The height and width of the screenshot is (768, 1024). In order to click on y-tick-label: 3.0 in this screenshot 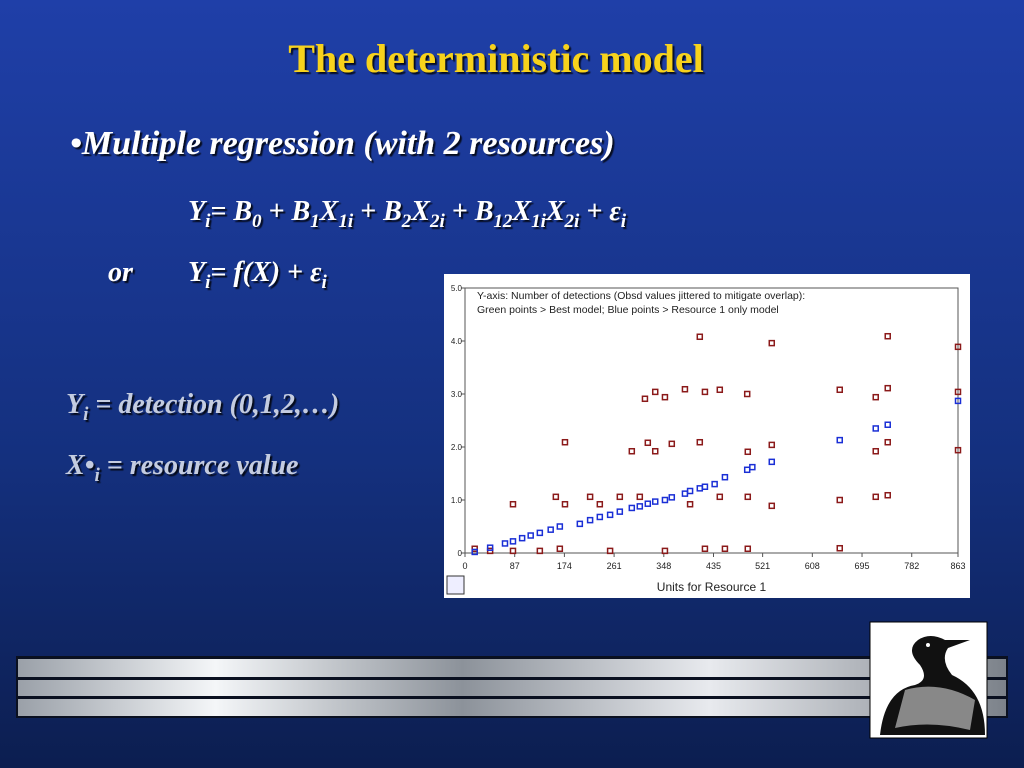, I will do `click(457, 394)`.